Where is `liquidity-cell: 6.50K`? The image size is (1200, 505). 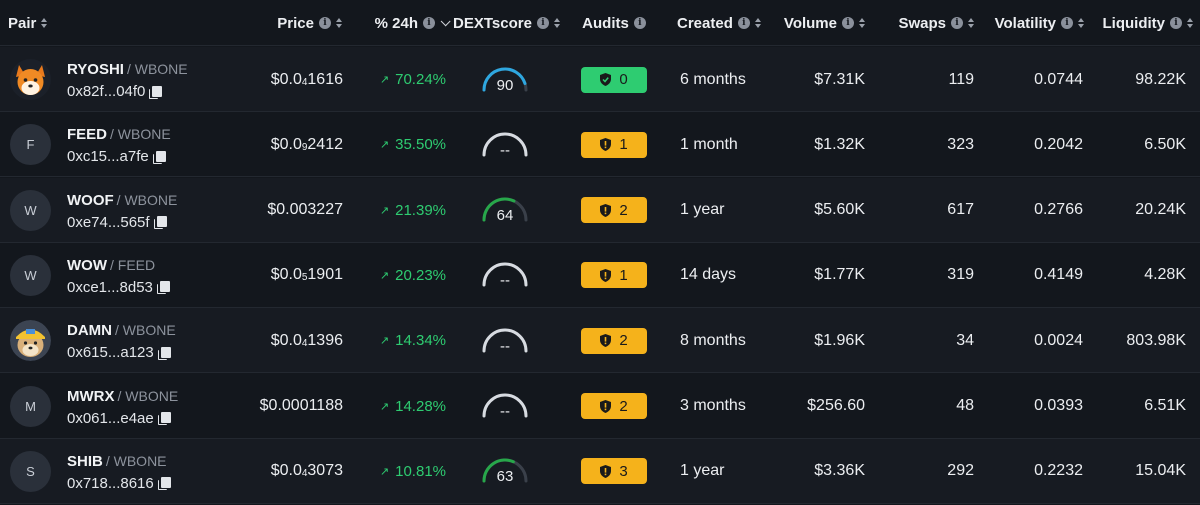 liquidity-cell: 6.50K is located at coordinates (1133, 144).